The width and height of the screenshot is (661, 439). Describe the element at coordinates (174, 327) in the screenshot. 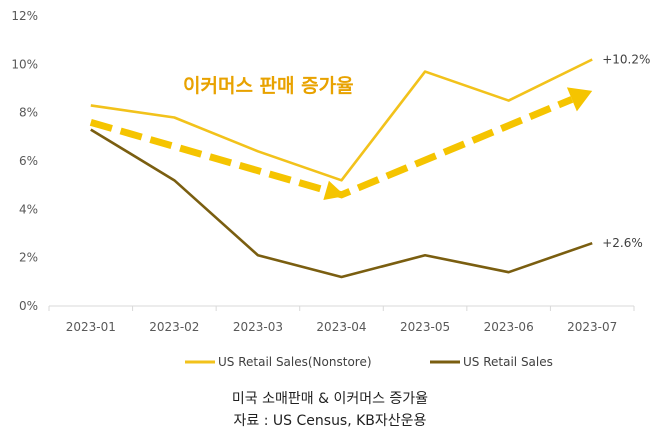

I see `x-tick-label: 2023-02` at that location.